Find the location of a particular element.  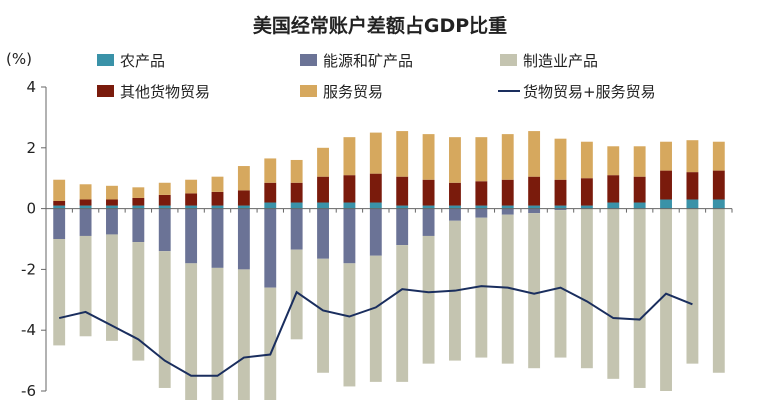

legend-label-other-goods: 其他货物贸易 is located at coordinates (165, 92).